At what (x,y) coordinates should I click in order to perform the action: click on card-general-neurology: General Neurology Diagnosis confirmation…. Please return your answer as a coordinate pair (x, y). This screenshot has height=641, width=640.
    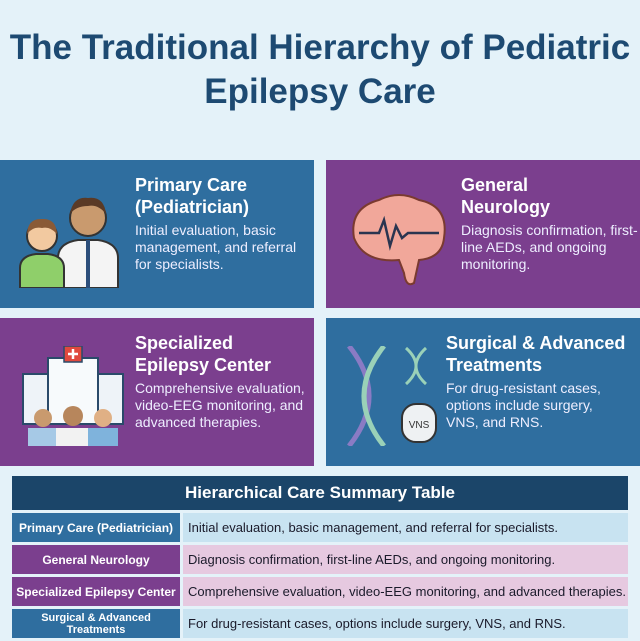
    Looking at the image, I should click on (483, 234).